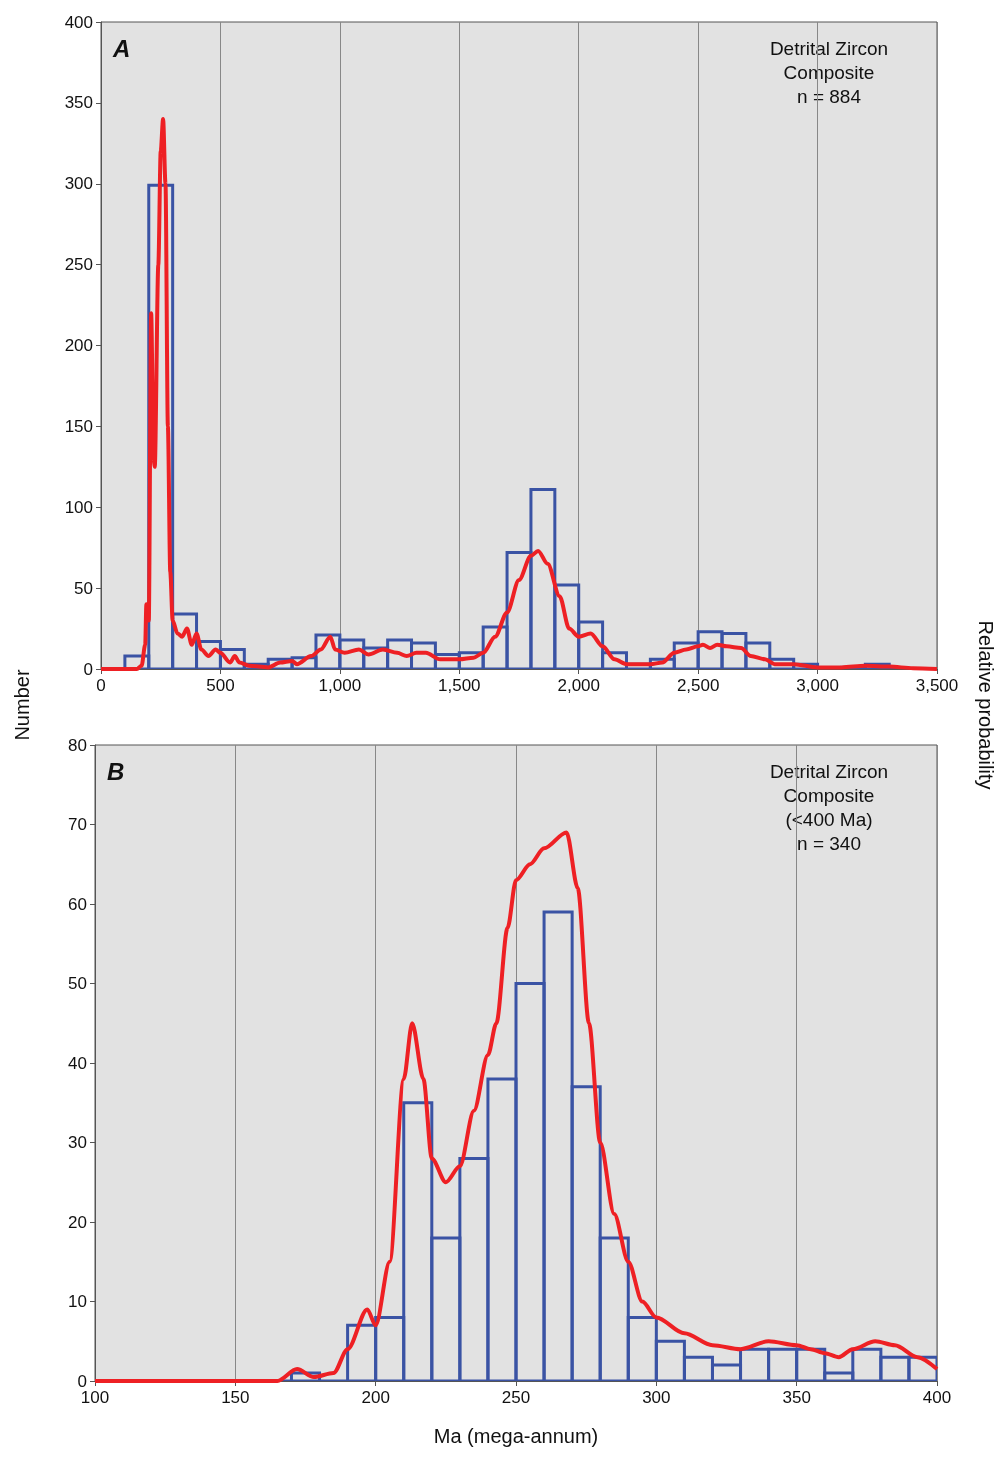 Image resolution: width=997 pixels, height=1458 pixels. I want to click on text: B, so click(116, 771).